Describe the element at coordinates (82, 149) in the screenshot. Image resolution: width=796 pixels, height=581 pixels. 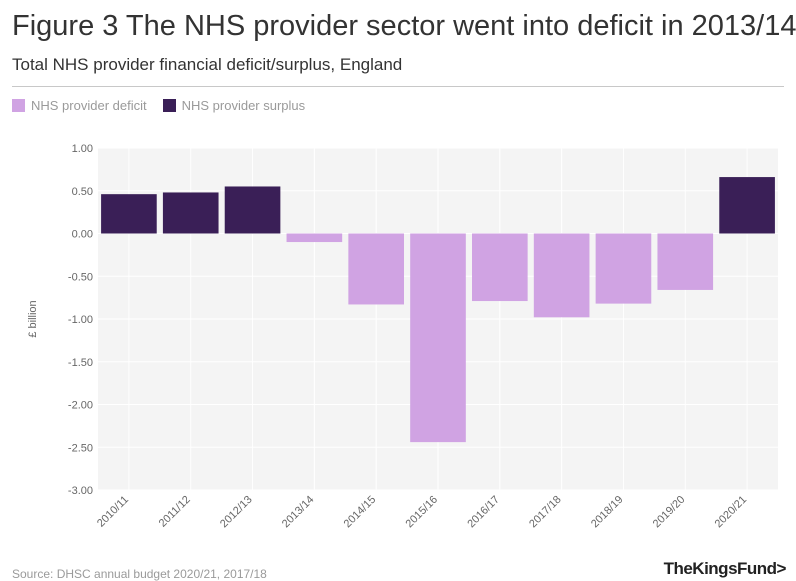
I see `y-tick-label: 1.00` at that location.